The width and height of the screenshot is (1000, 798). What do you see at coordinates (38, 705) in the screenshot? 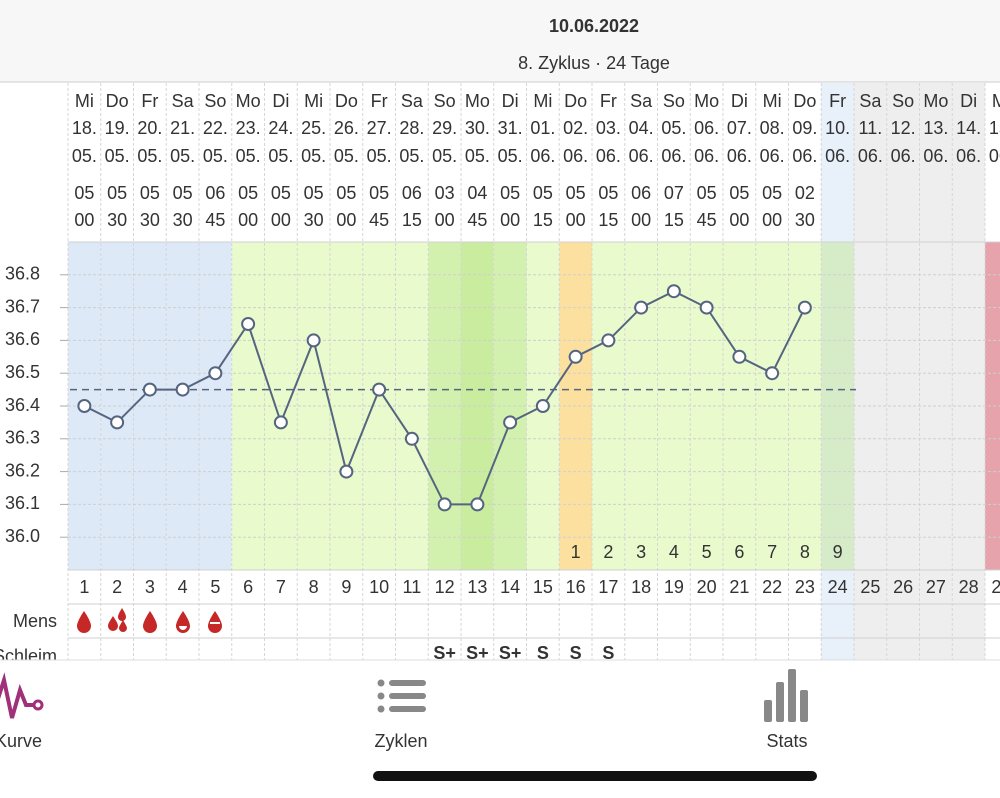
I see `kurve-icon-dot` at bounding box center [38, 705].